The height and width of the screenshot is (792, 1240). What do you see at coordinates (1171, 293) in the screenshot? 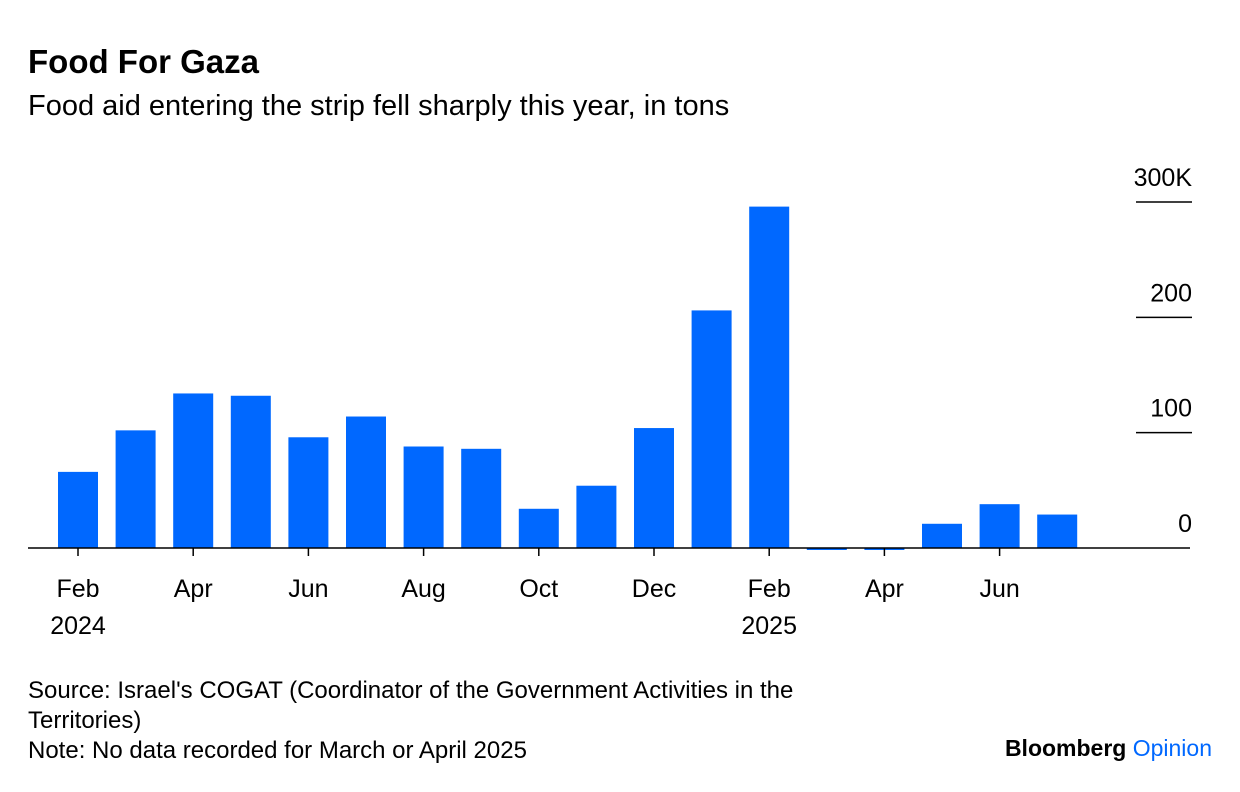
I see `y-tick-label: 200` at bounding box center [1171, 293].